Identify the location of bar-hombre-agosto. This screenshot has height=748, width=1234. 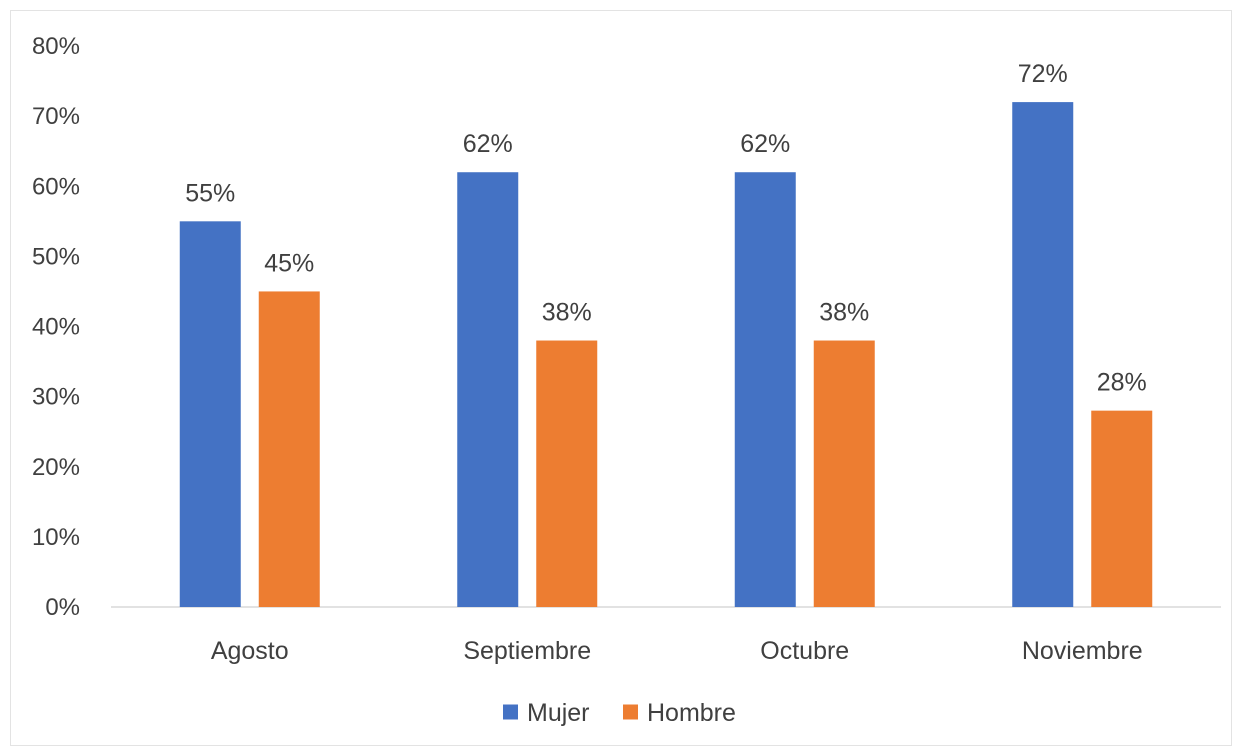
(289, 449).